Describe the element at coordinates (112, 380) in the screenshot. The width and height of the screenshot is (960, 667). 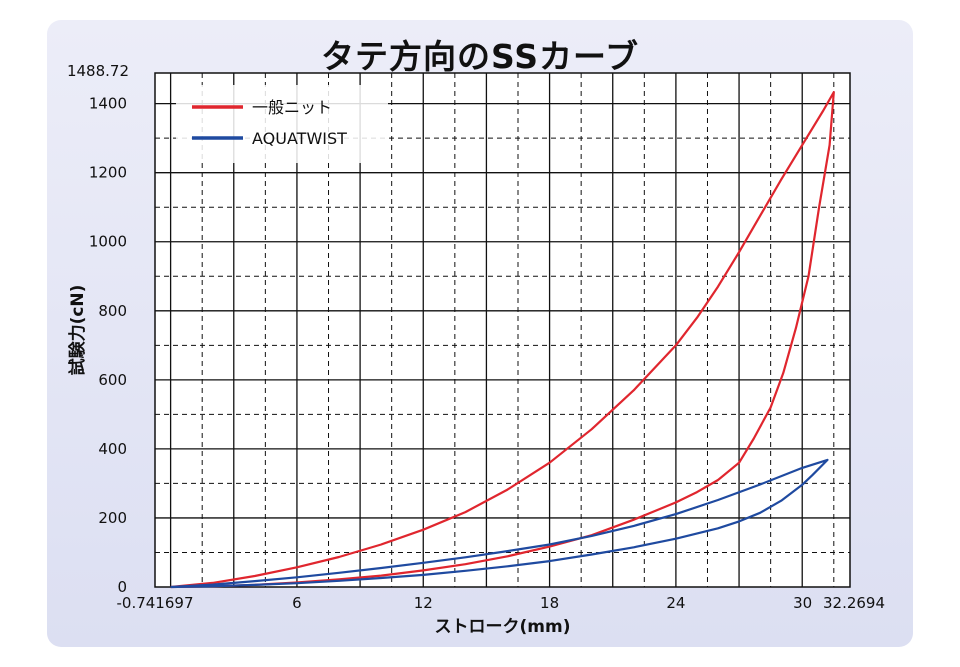
I see `y-tick-label: 600` at that location.